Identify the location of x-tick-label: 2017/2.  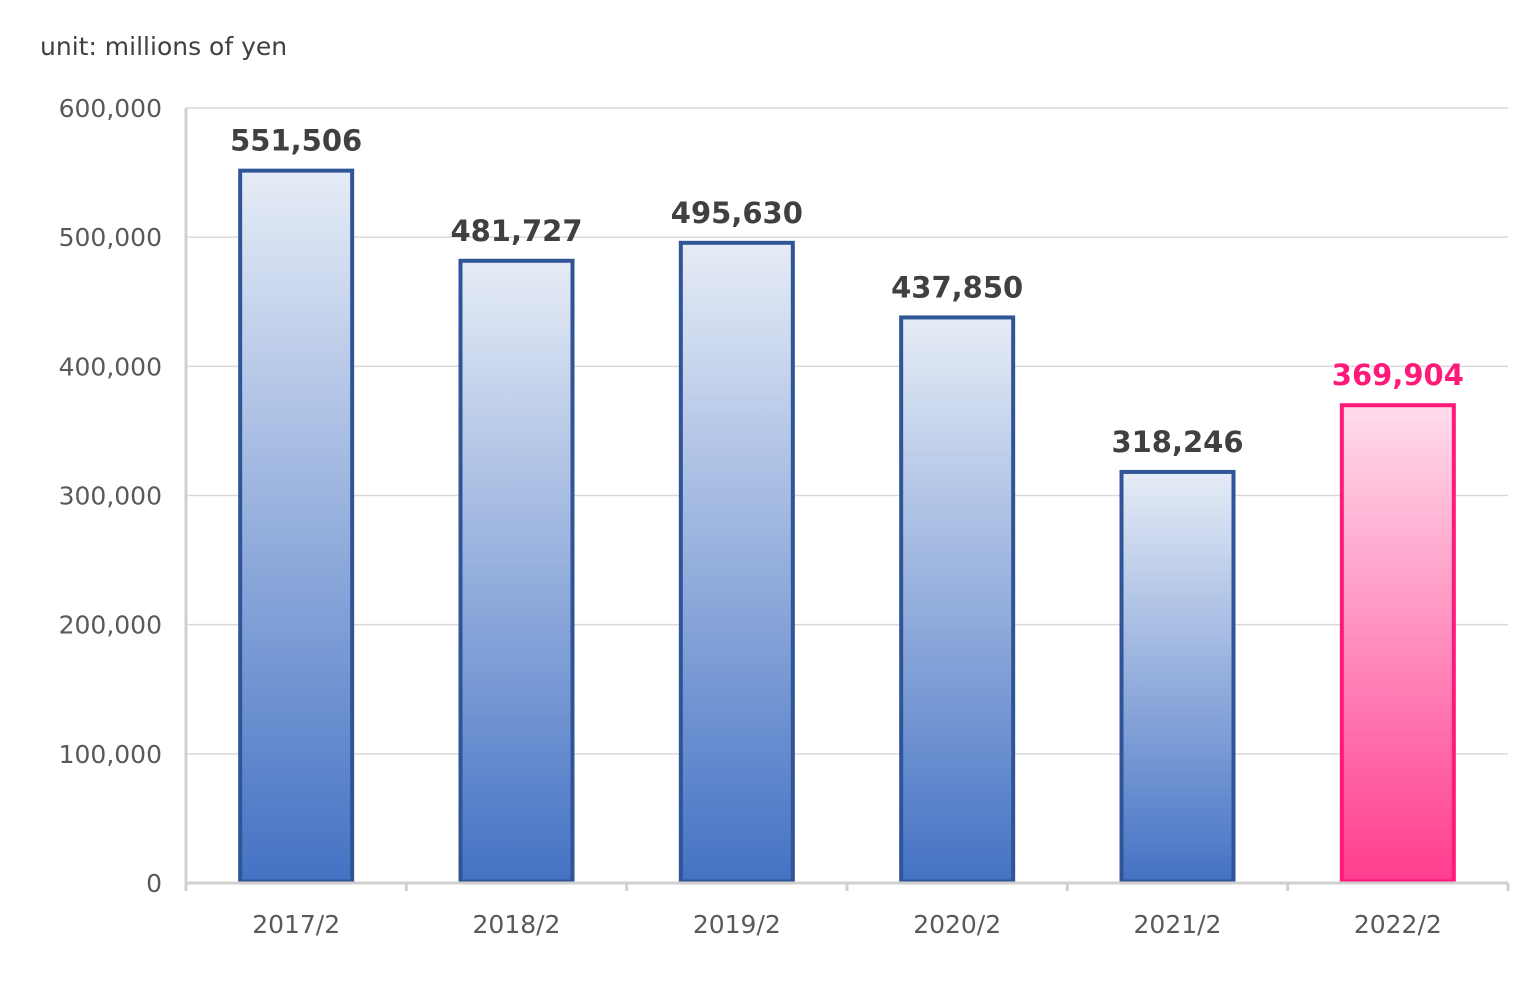
(296, 924).